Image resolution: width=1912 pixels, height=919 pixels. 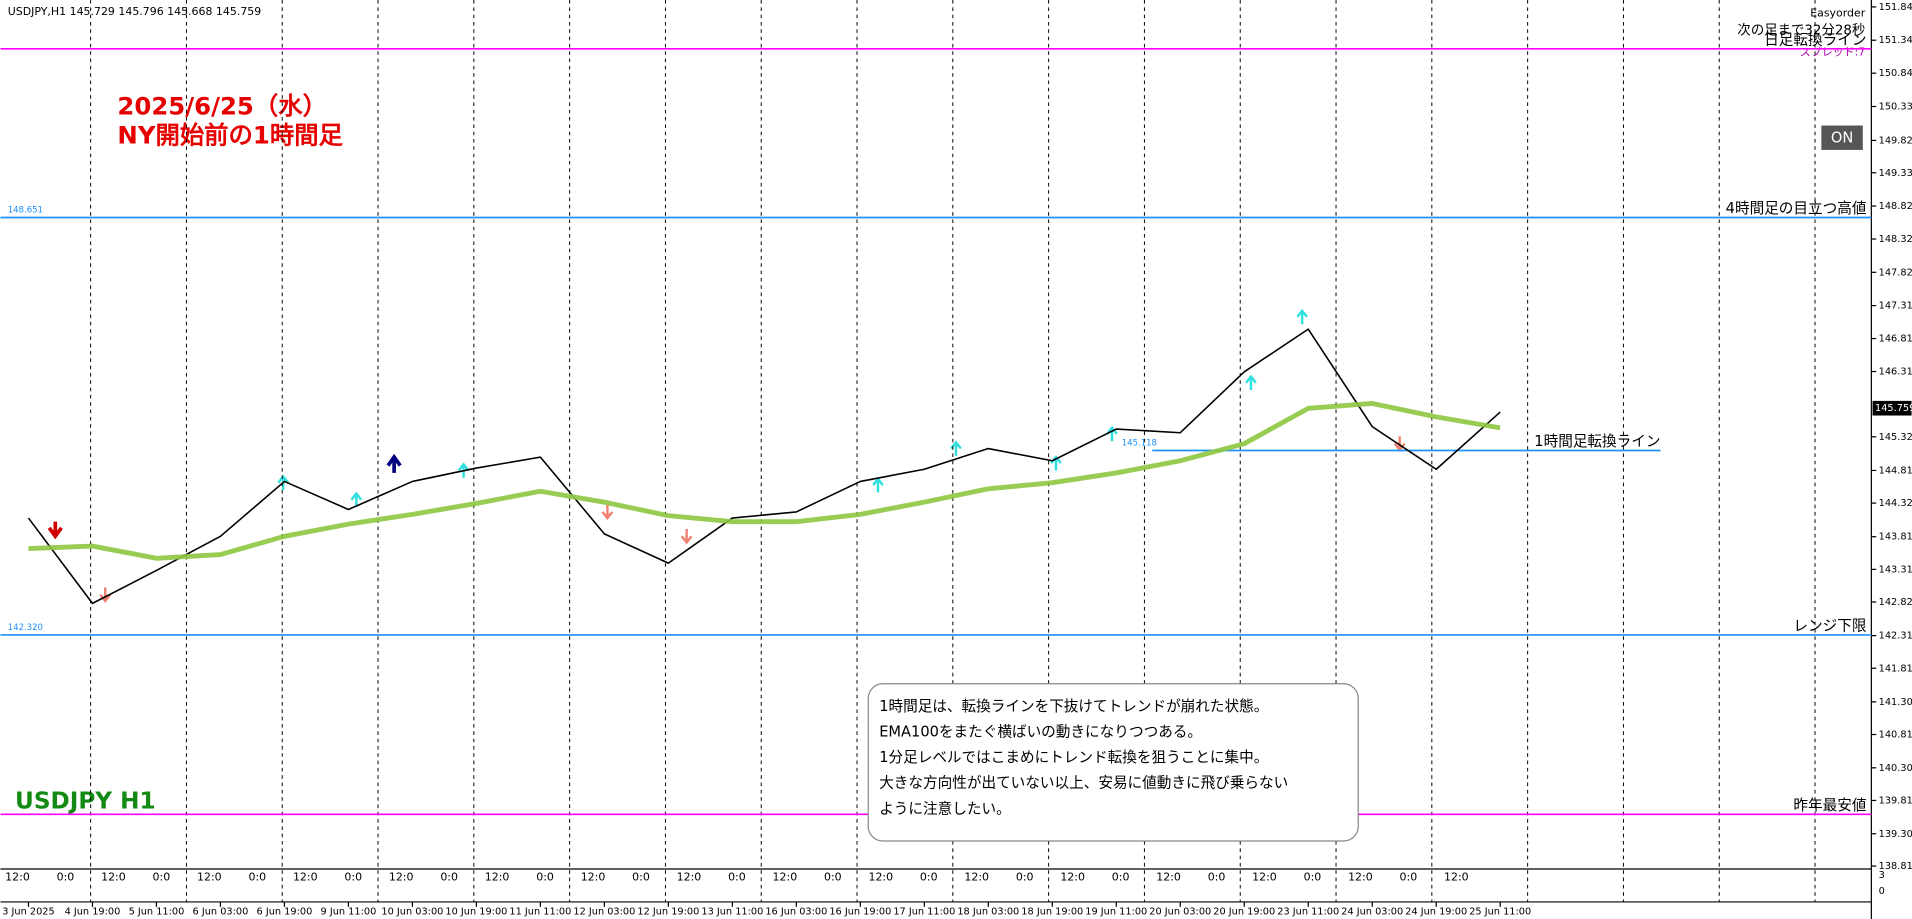 I want to click on horizontal-line-price: 142.320, so click(x=25, y=628).